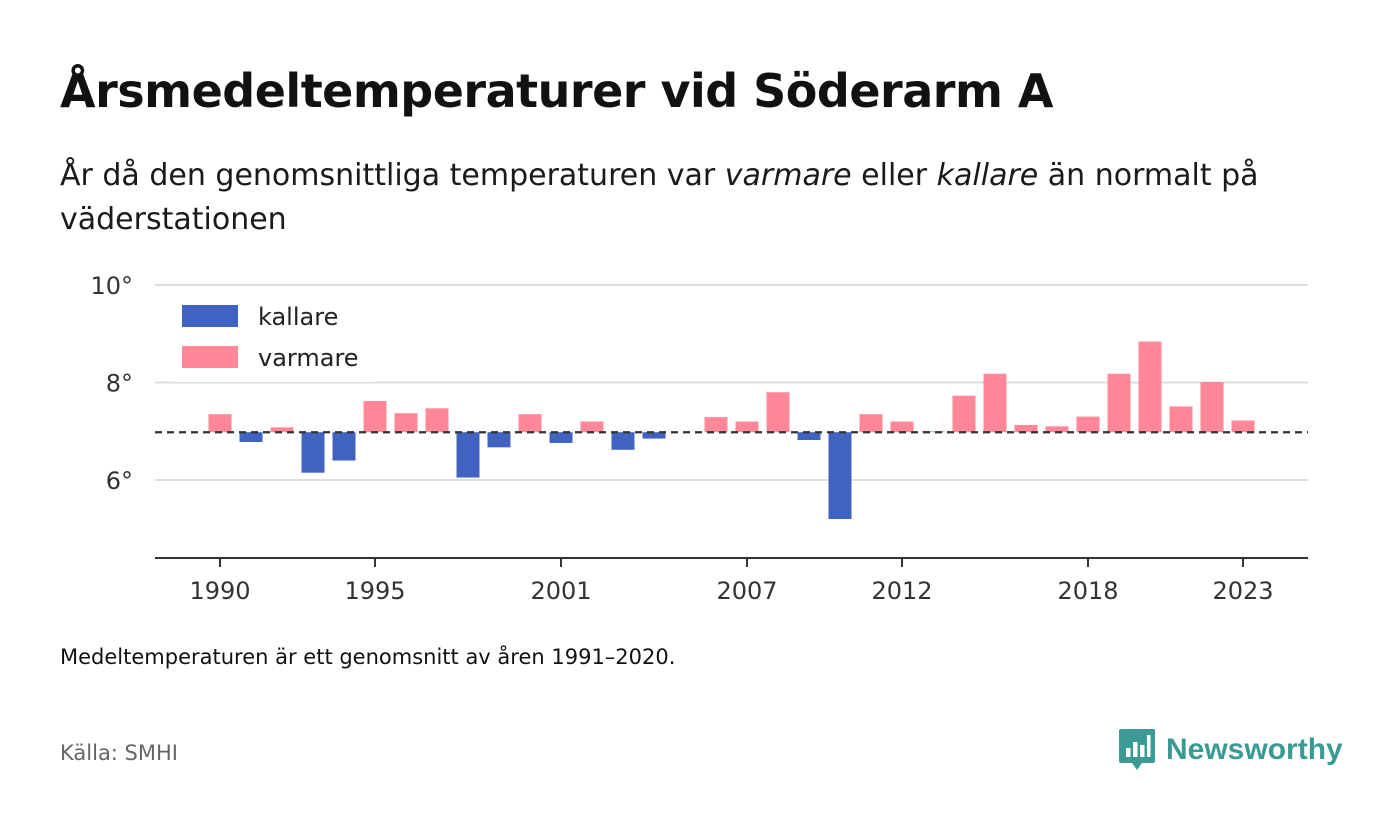 Image resolution: width=1400 pixels, height=831 pixels. Describe the element at coordinates (788, 175) in the screenshot. I see `subtitle-warm-word: varmare` at that location.